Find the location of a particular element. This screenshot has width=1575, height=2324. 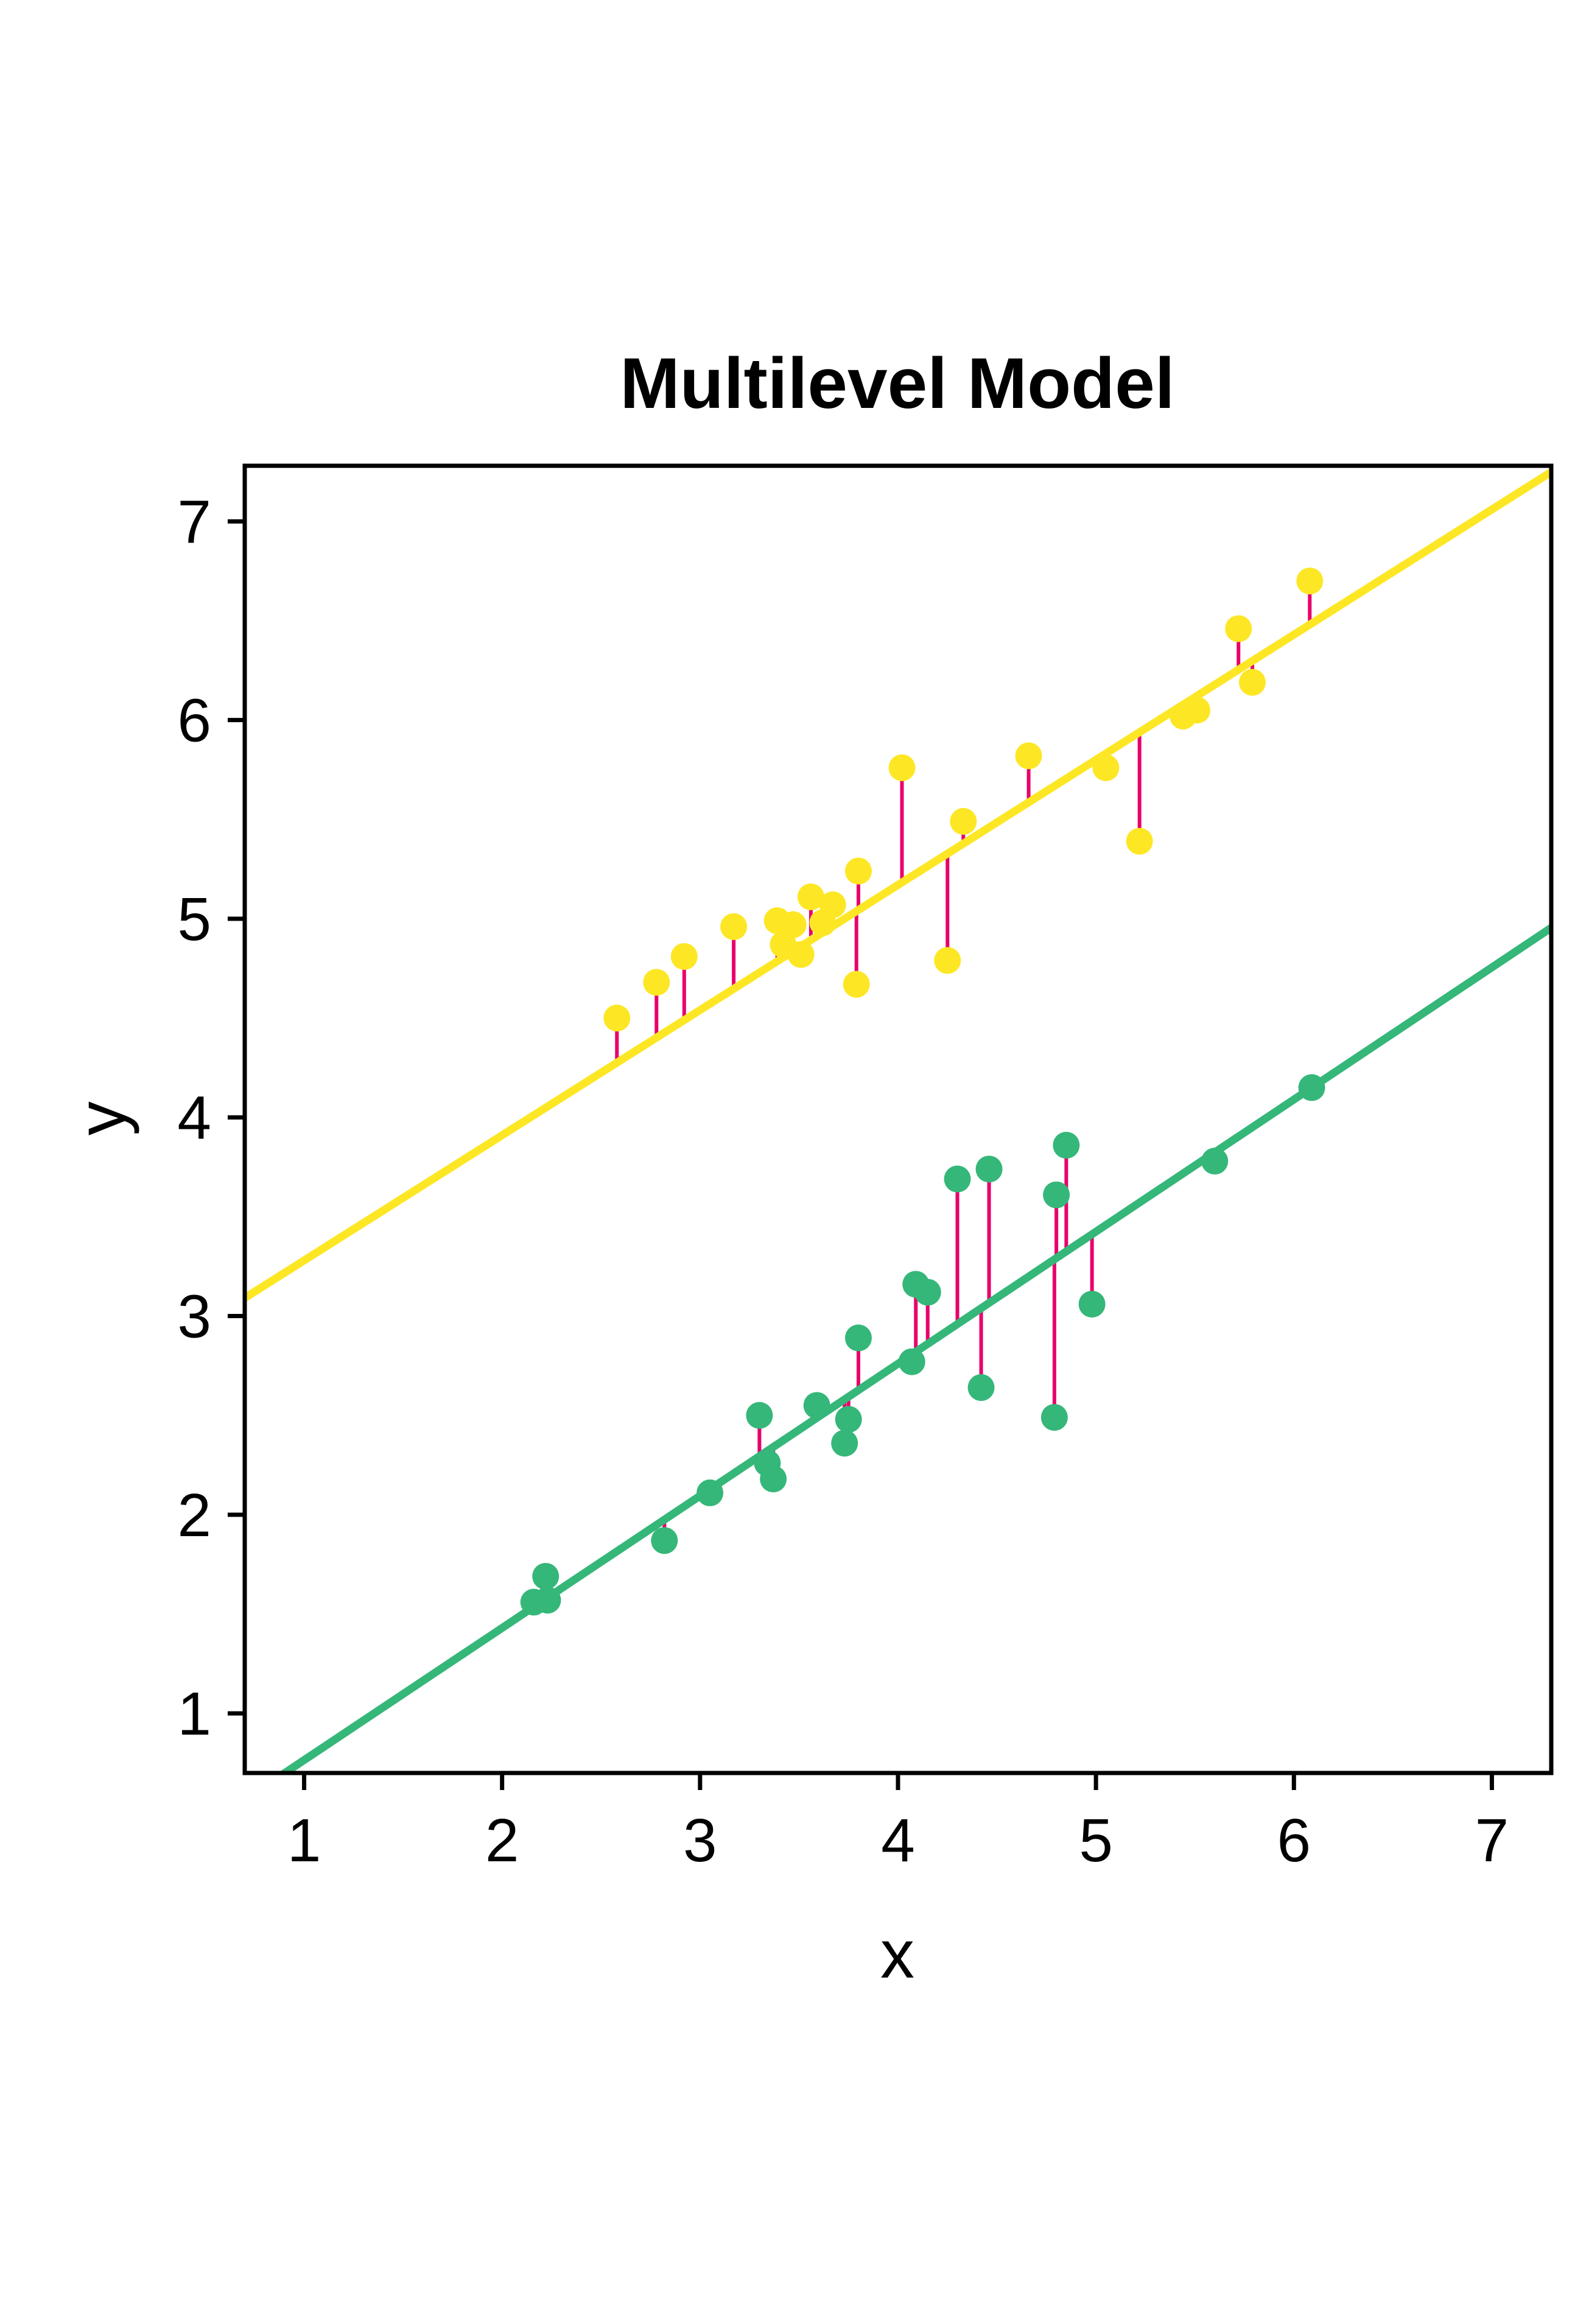

x-tick-label-6: 6 is located at coordinates (1294, 1840).